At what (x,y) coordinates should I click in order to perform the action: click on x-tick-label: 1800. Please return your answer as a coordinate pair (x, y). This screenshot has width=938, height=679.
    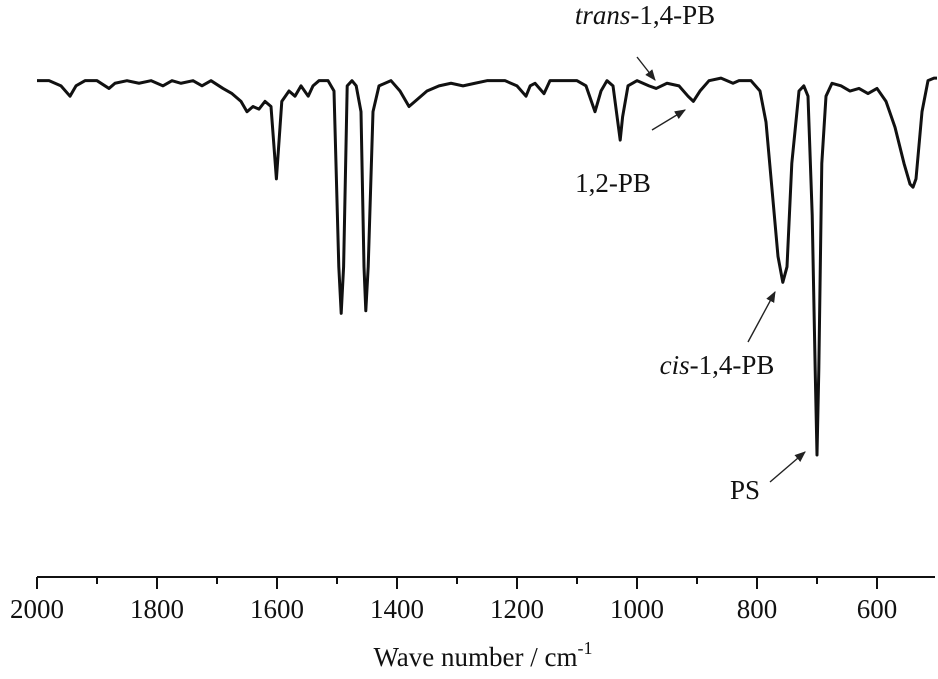
    Looking at the image, I should click on (157, 609).